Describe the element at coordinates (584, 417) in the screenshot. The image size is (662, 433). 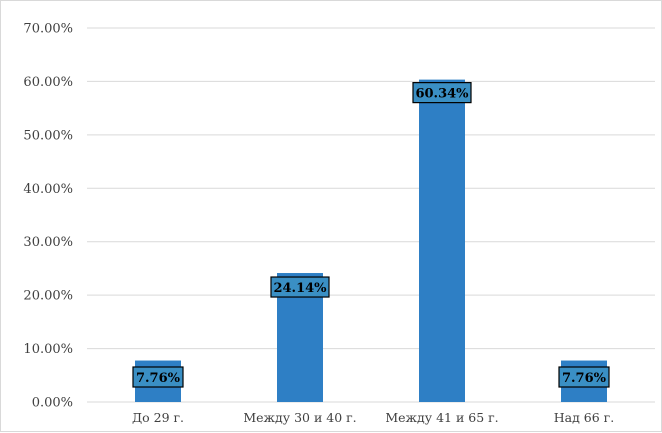
I see `x-category-label: Над 66 г.` at that location.